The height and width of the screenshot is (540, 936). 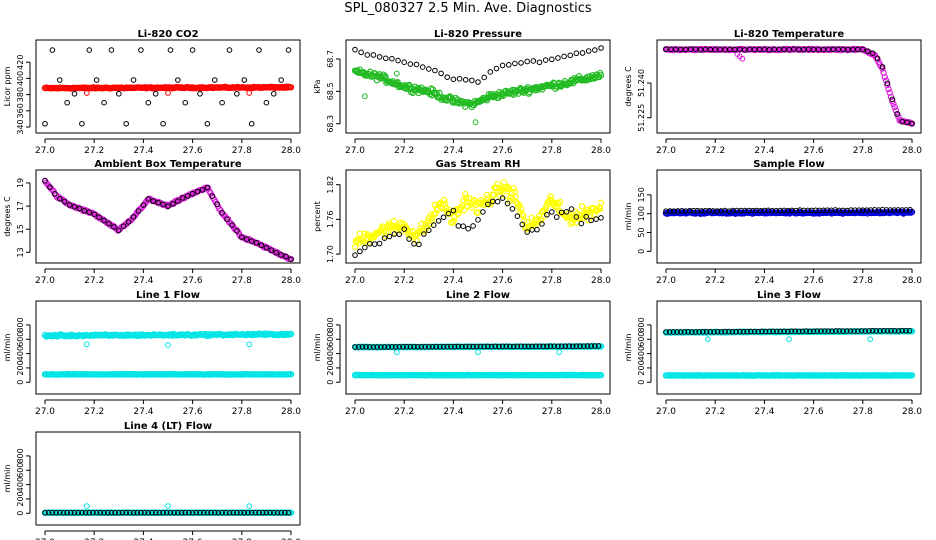 I want to click on x-tick-label: 28.0, so click(x=291, y=281).